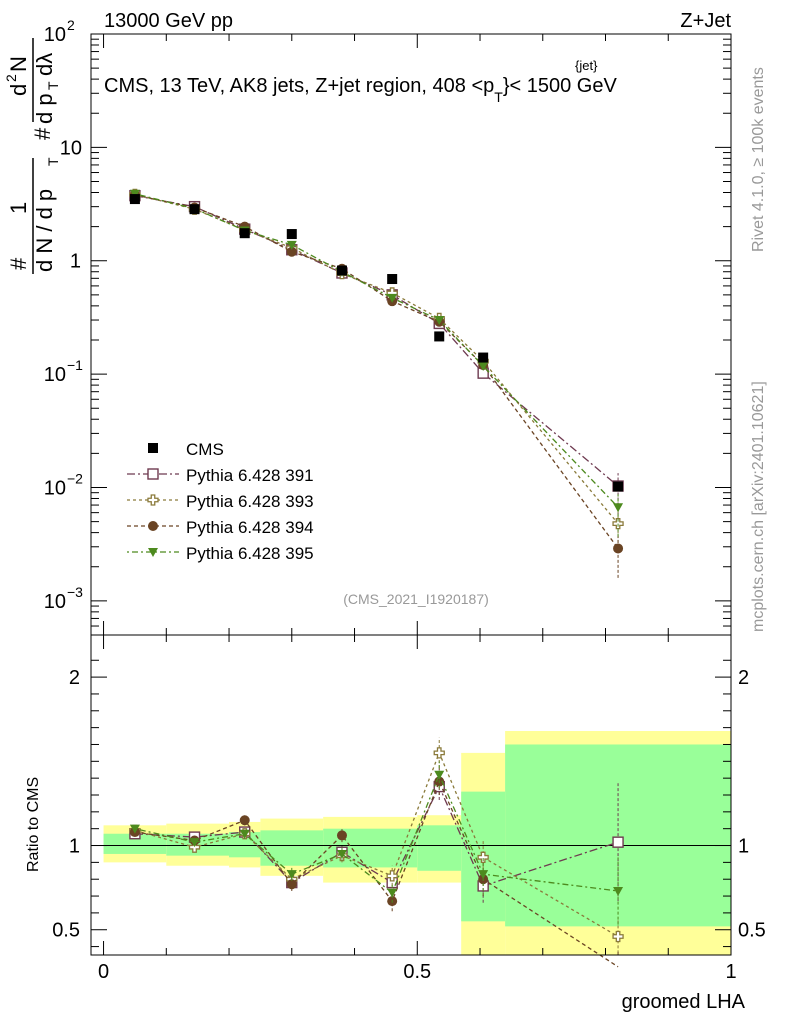  Describe the element at coordinates (75, 592) in the screenshot. I see `svg-text: −3` at that location.